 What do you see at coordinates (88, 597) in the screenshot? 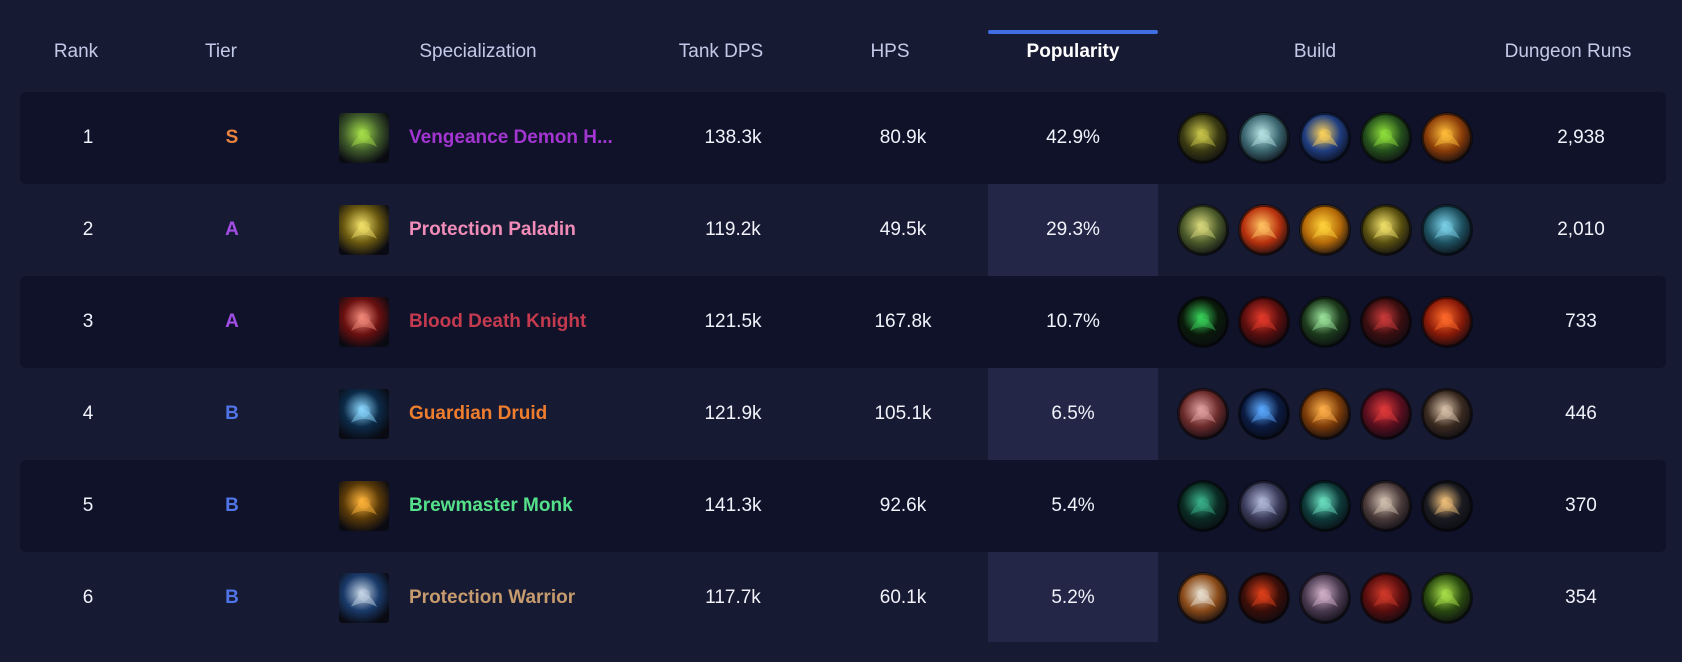
I see `rank-cell: 6` at bounding box center [88, 597].